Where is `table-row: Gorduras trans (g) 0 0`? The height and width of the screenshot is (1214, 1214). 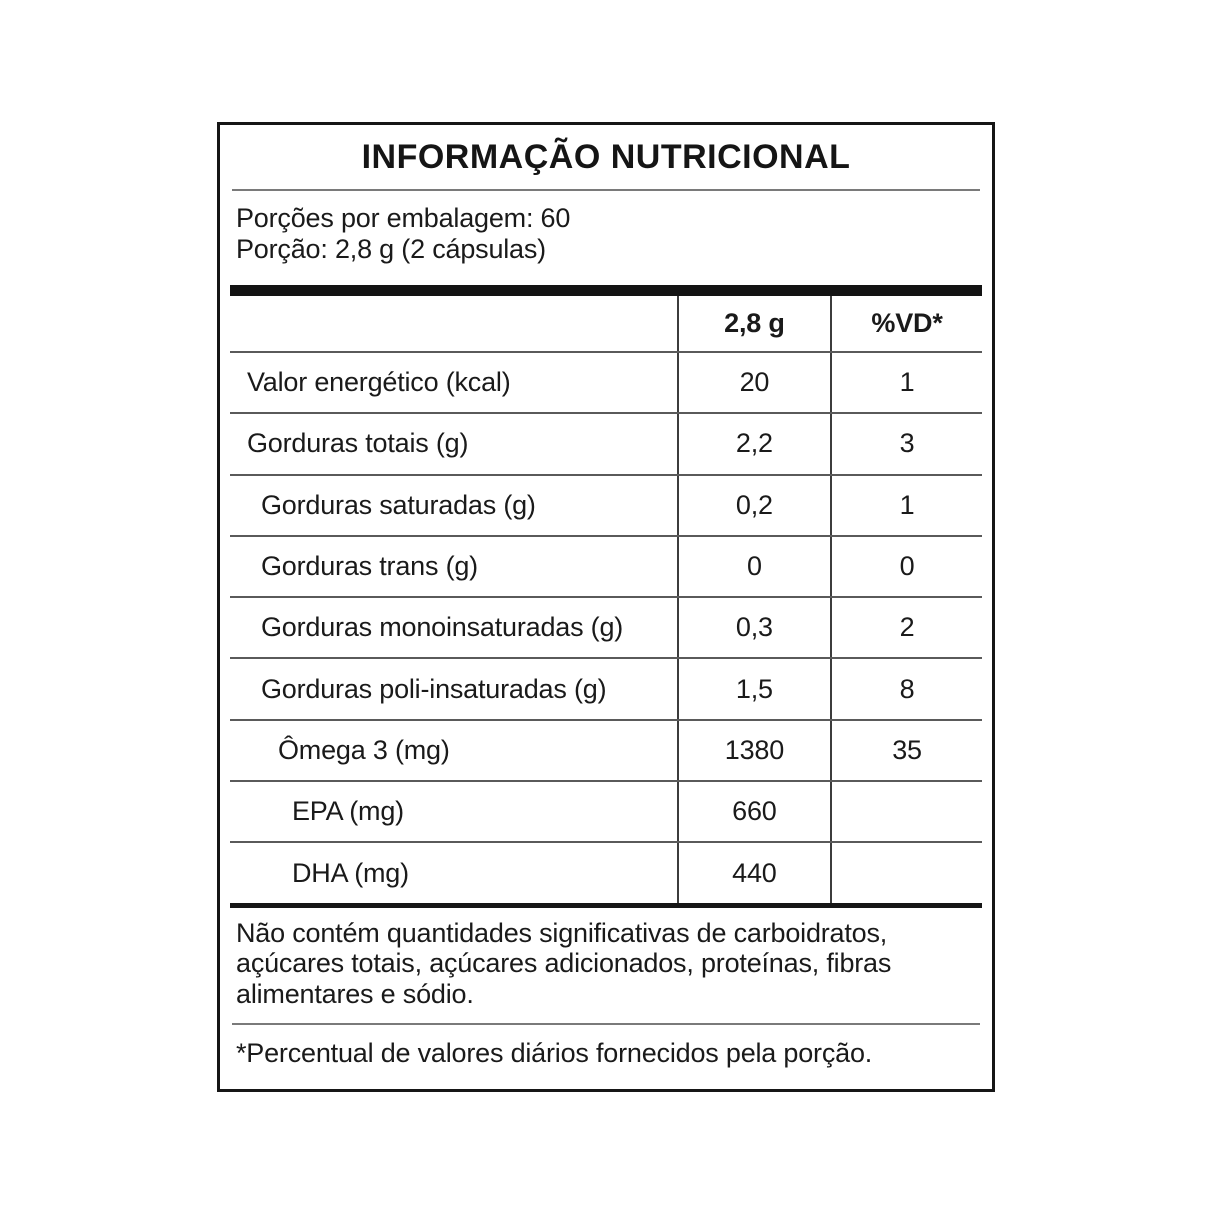 table-row: Gorduras trans (g) 0 0 is located at coordinates (606, 565).